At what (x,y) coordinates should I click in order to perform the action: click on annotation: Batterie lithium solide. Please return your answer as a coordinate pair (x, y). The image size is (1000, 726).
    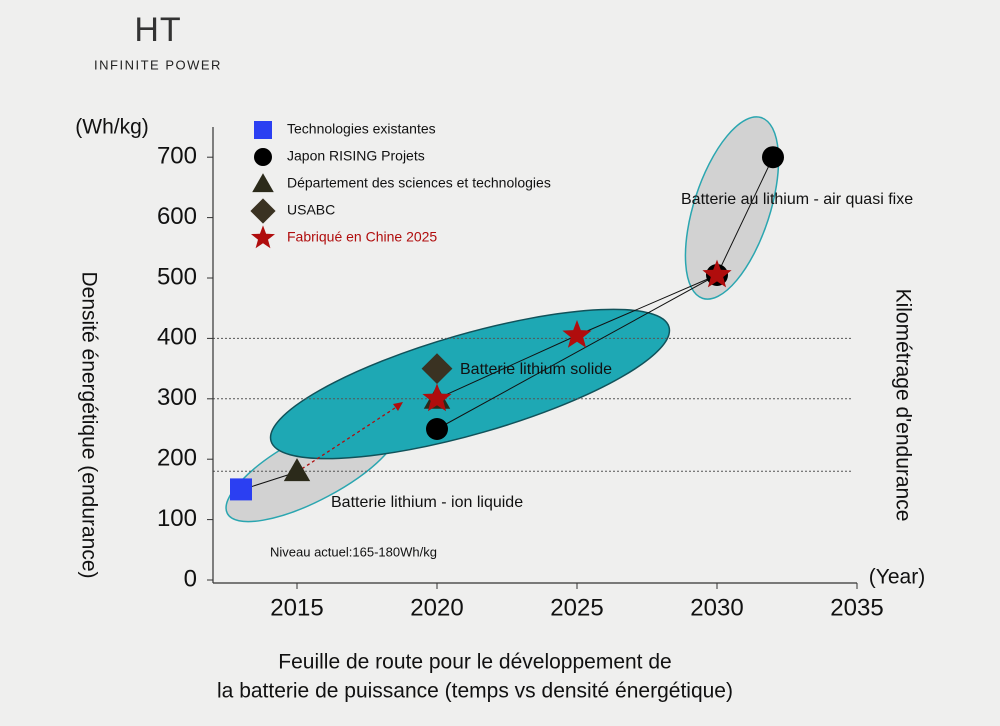
    Looking at the image, I should click on (536, 369).